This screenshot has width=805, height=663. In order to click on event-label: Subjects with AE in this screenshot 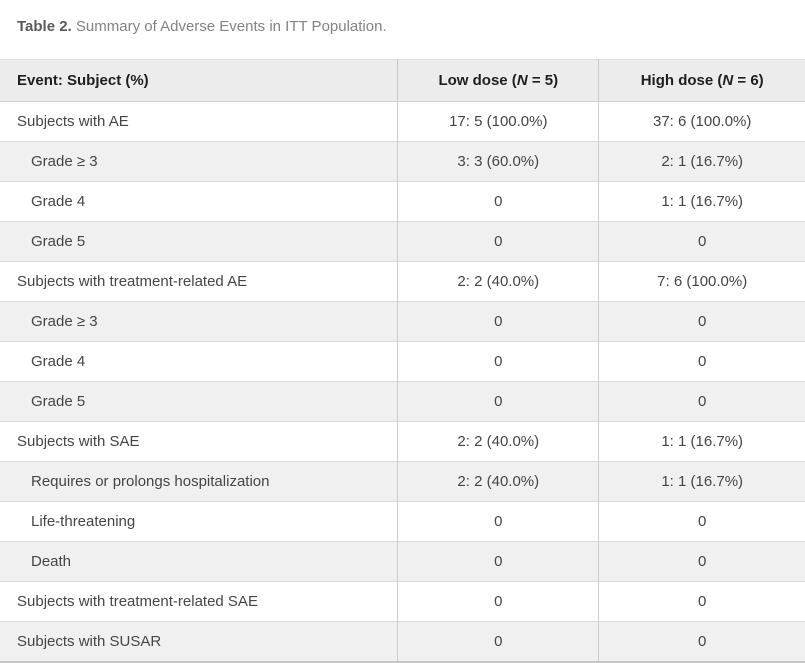, I will do `click(199, 121)`.